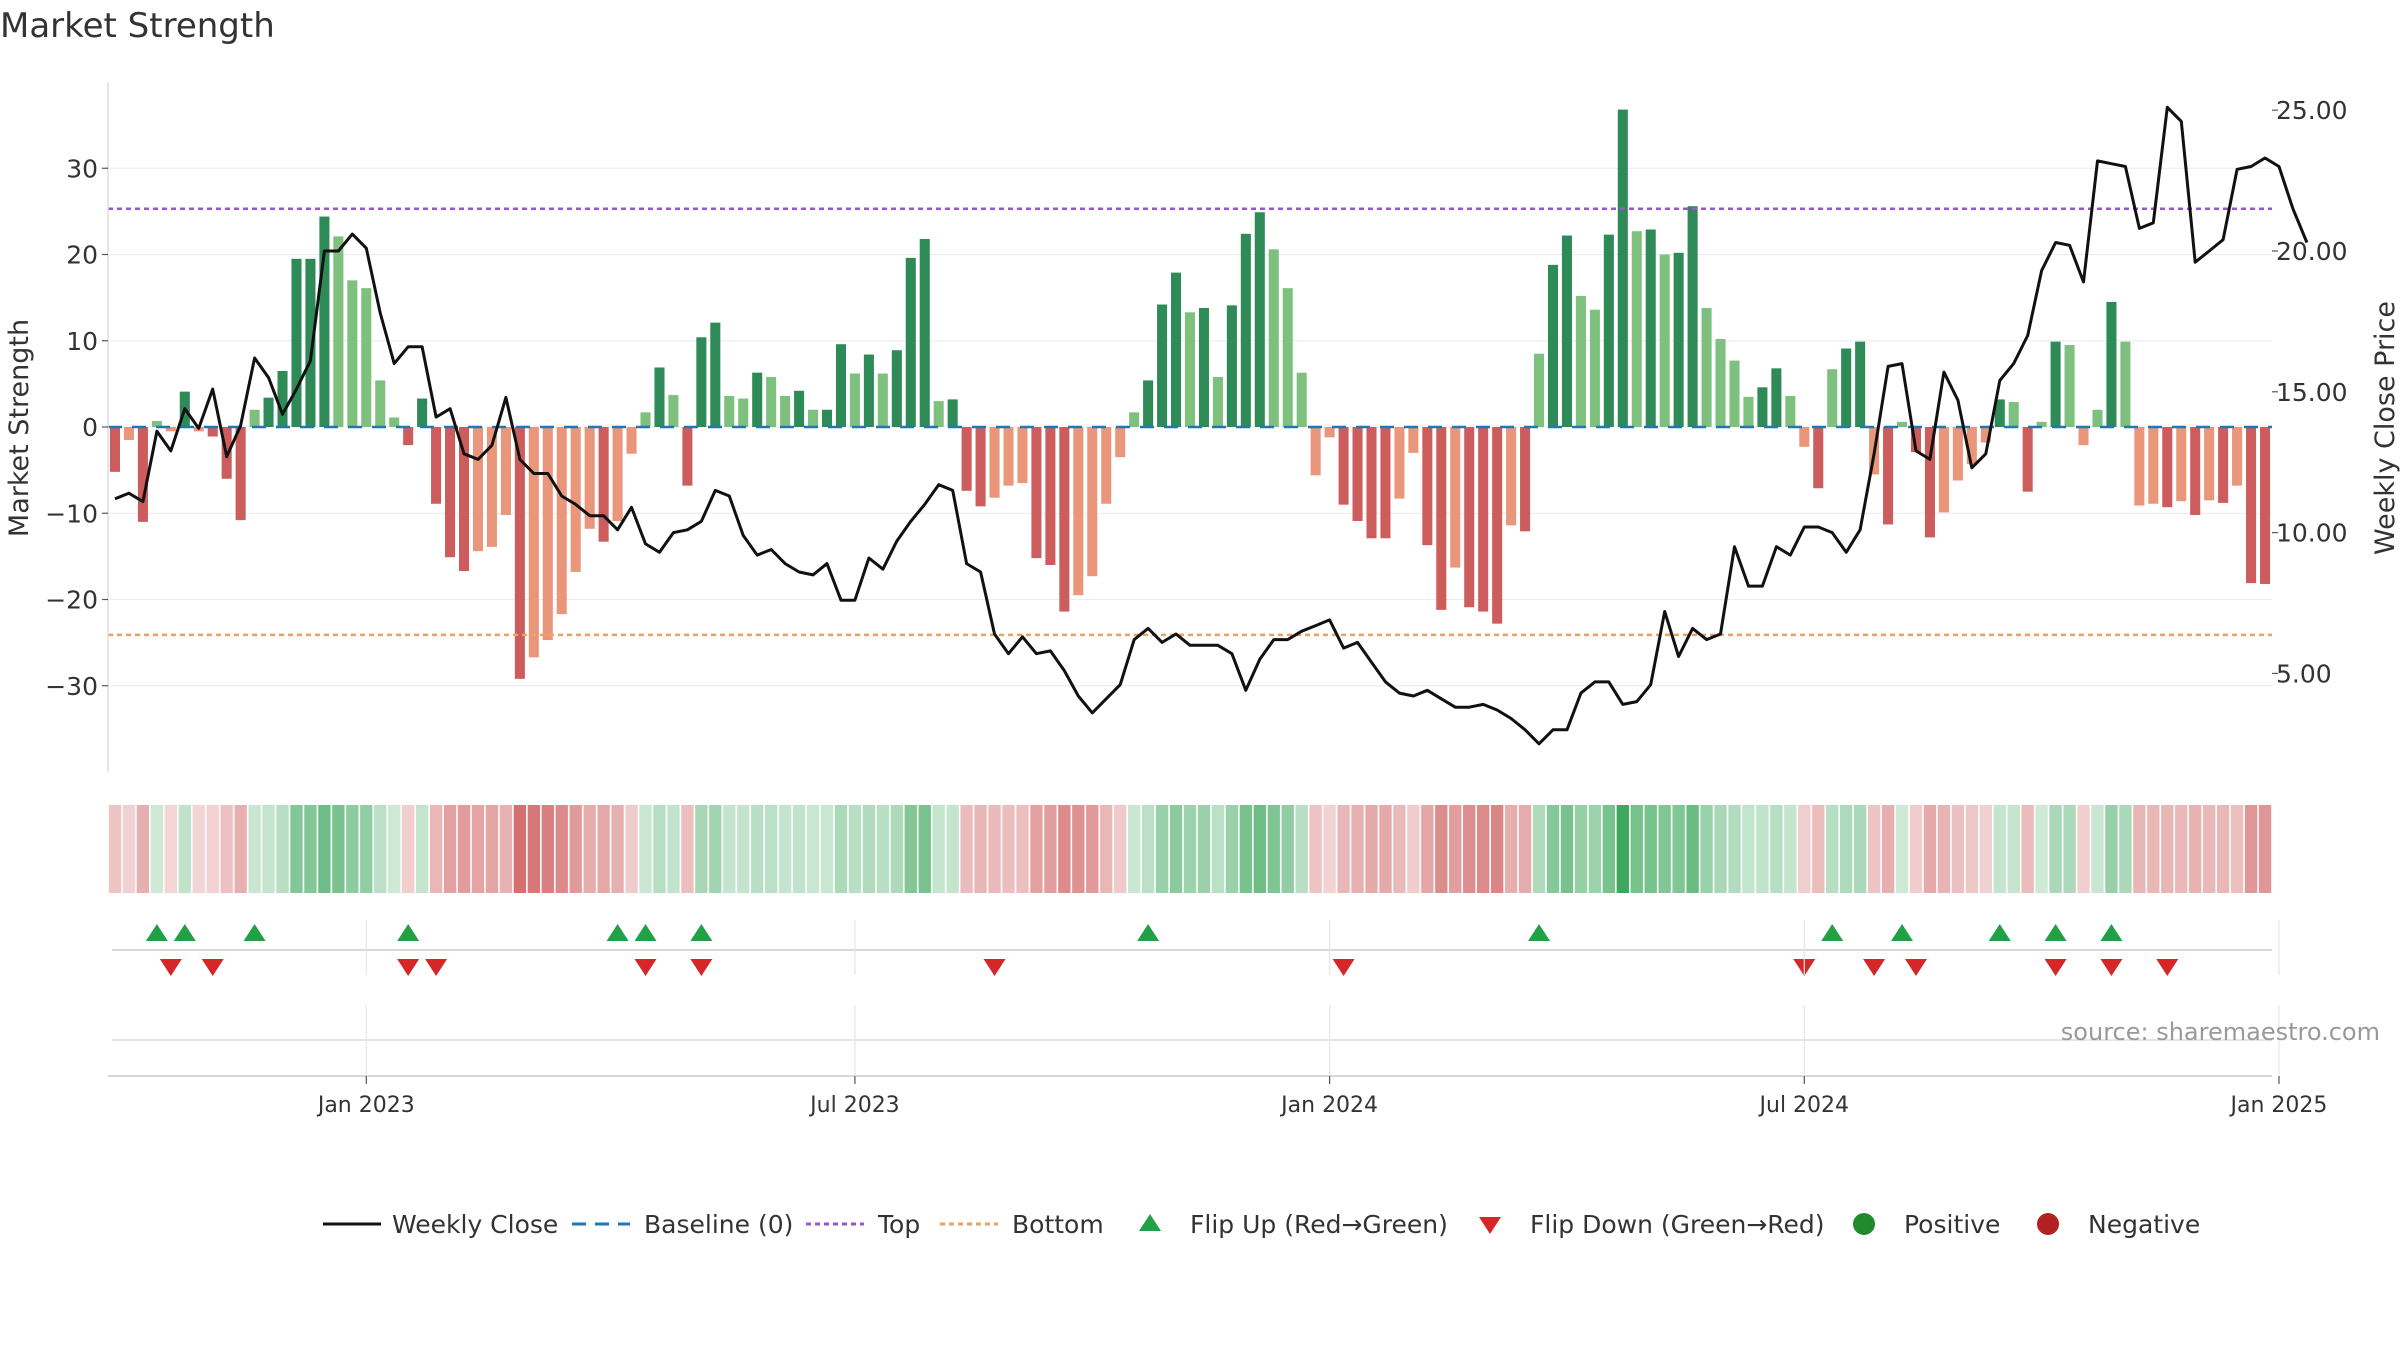 The image size is (2400, 1350). I want to click on legend-label: Flip Down (Green→Red), so click(1677, 1224).